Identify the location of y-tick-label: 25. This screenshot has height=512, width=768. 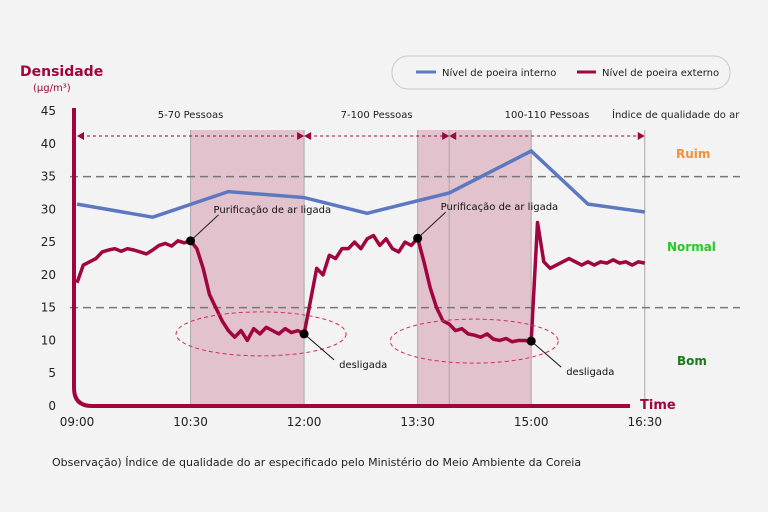
(48, 242).